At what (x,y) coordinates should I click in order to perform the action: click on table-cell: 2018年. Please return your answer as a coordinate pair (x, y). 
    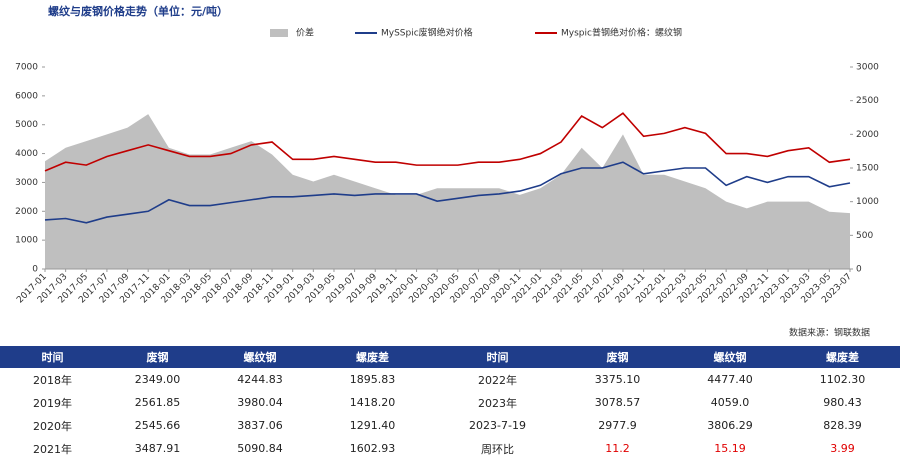
    Looking at the image, I should click on (52, 380).